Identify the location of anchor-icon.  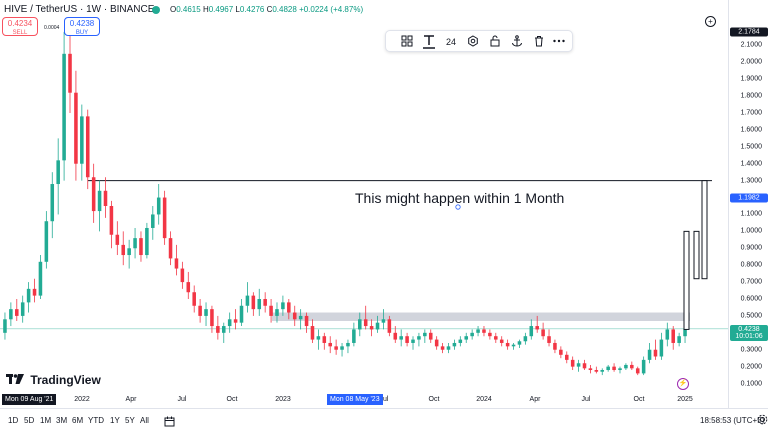
(517, 42).